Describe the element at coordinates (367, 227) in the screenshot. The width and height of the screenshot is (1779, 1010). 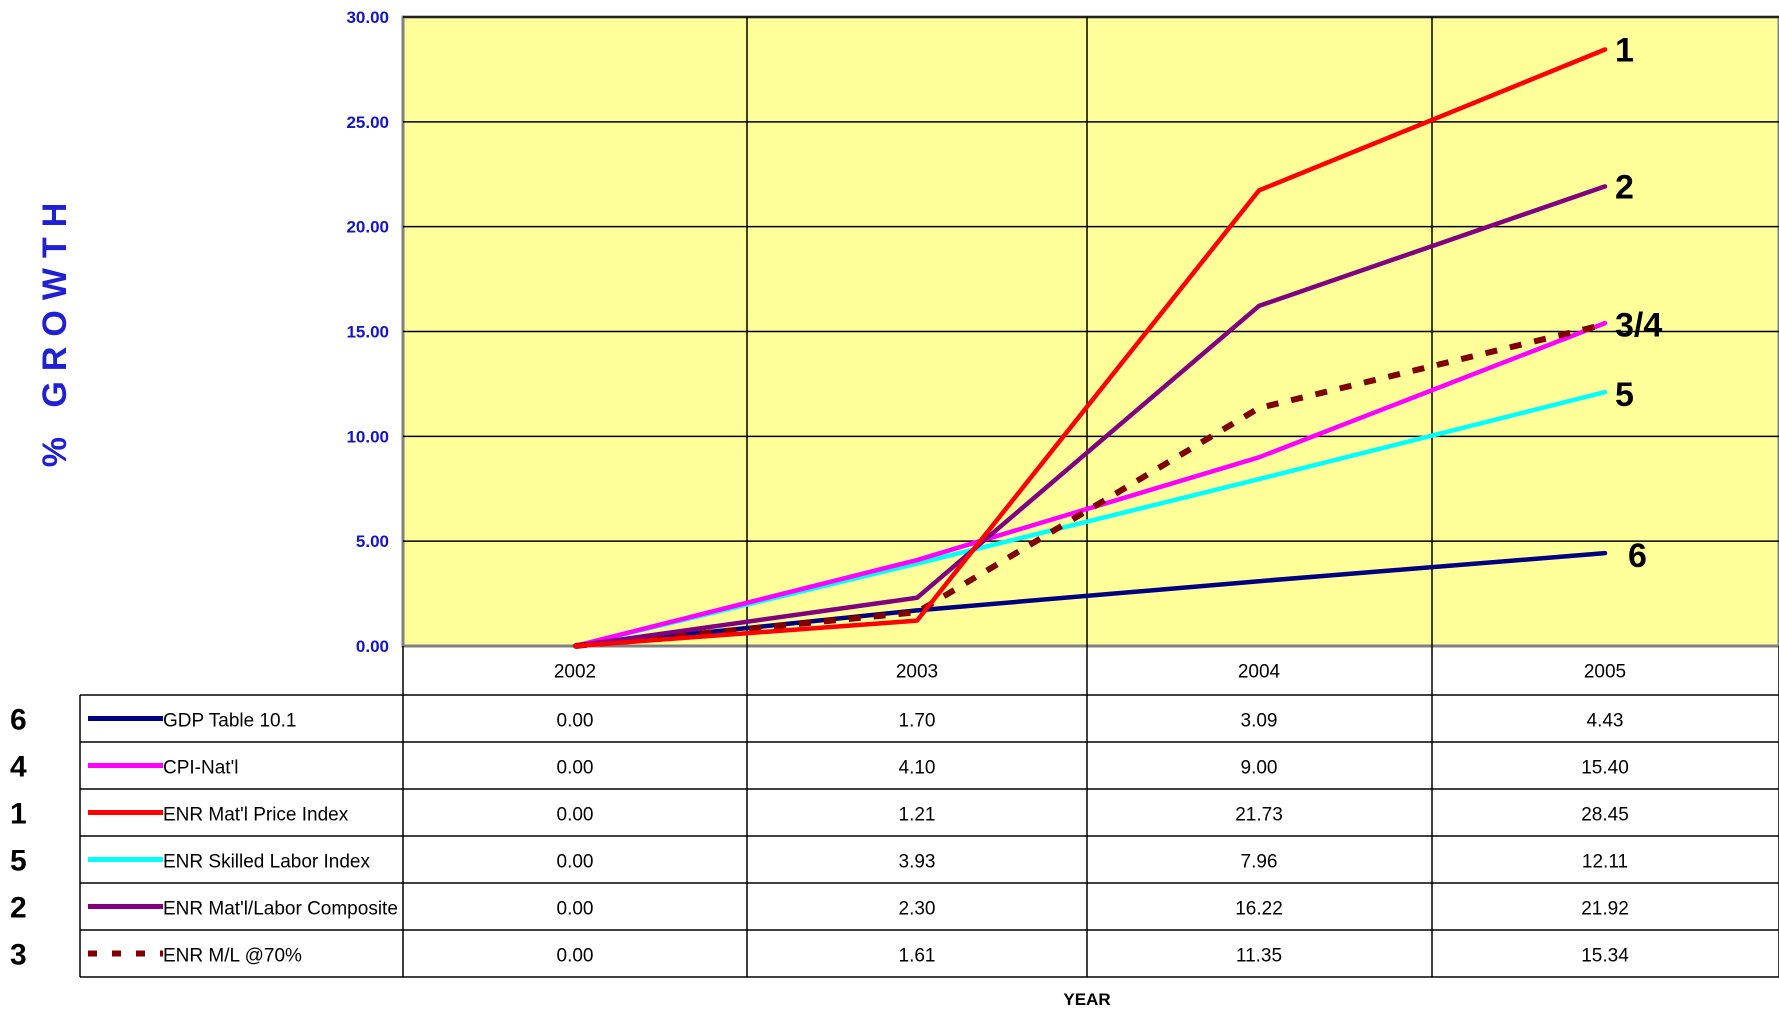
I see `y-tick-label: 20.00` at that location.